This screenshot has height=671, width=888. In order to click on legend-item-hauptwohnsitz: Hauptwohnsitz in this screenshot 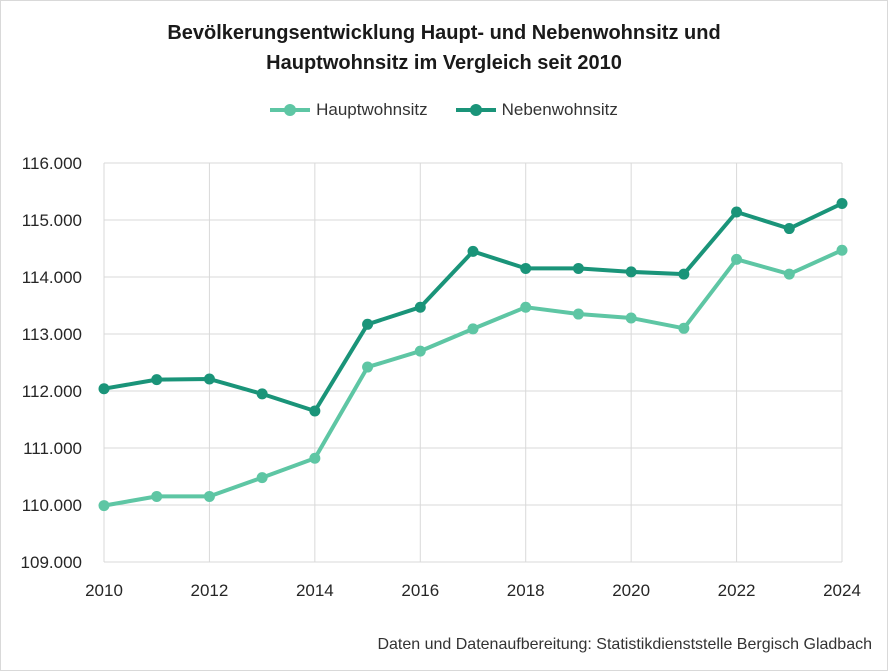, I will do `click(349, 110)`.